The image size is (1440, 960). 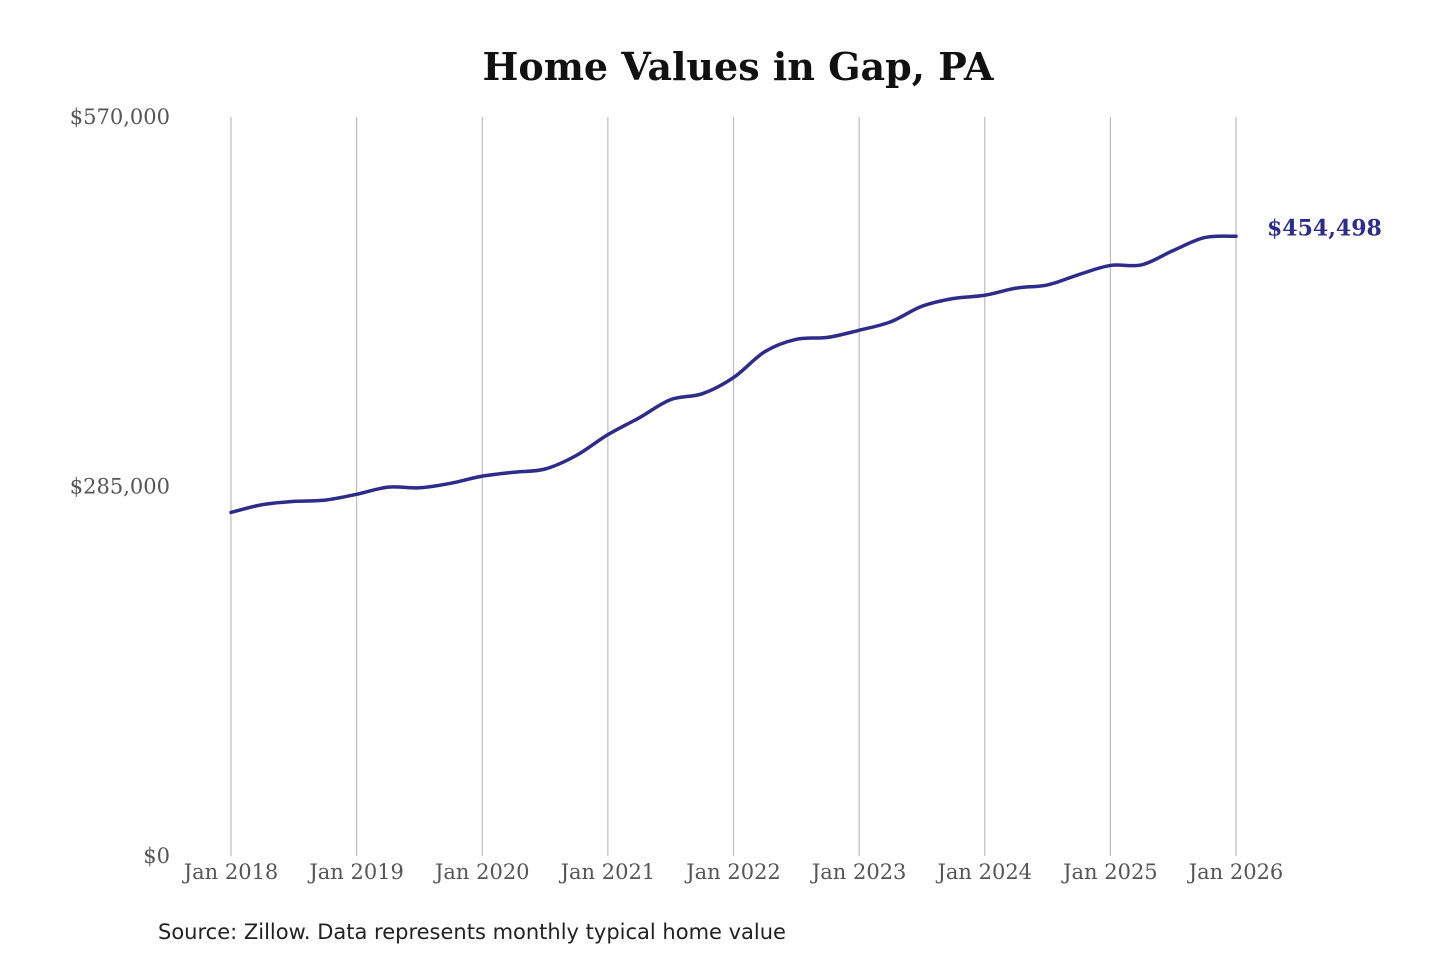 What do you see at coordinates (481, 872) in the screenshot?
I see `x-tick-label-2: Jan 2020` at bounding box center [481, 872].